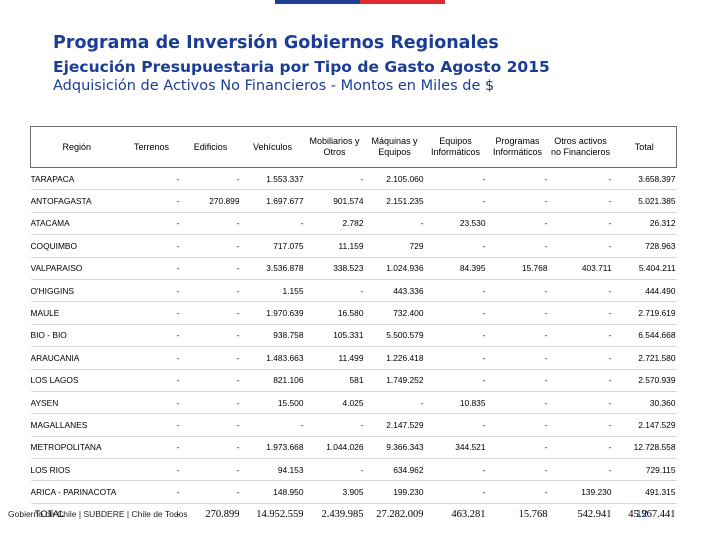 The height and width of the screenshot is (540, 720). Describe the element at coordinates (272, 291) in the screenshot. I see `cell-vehiculos: 1.155` at that location.